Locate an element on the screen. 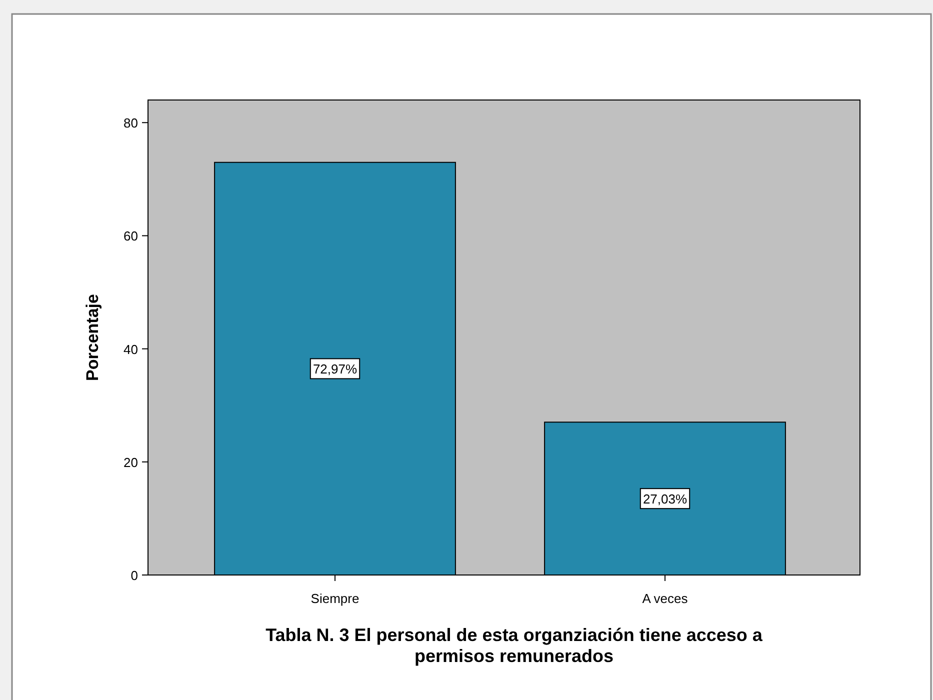 This screenshot has height=700, width=933. y-tick-label: 40 is located at coordinates (131, 349).